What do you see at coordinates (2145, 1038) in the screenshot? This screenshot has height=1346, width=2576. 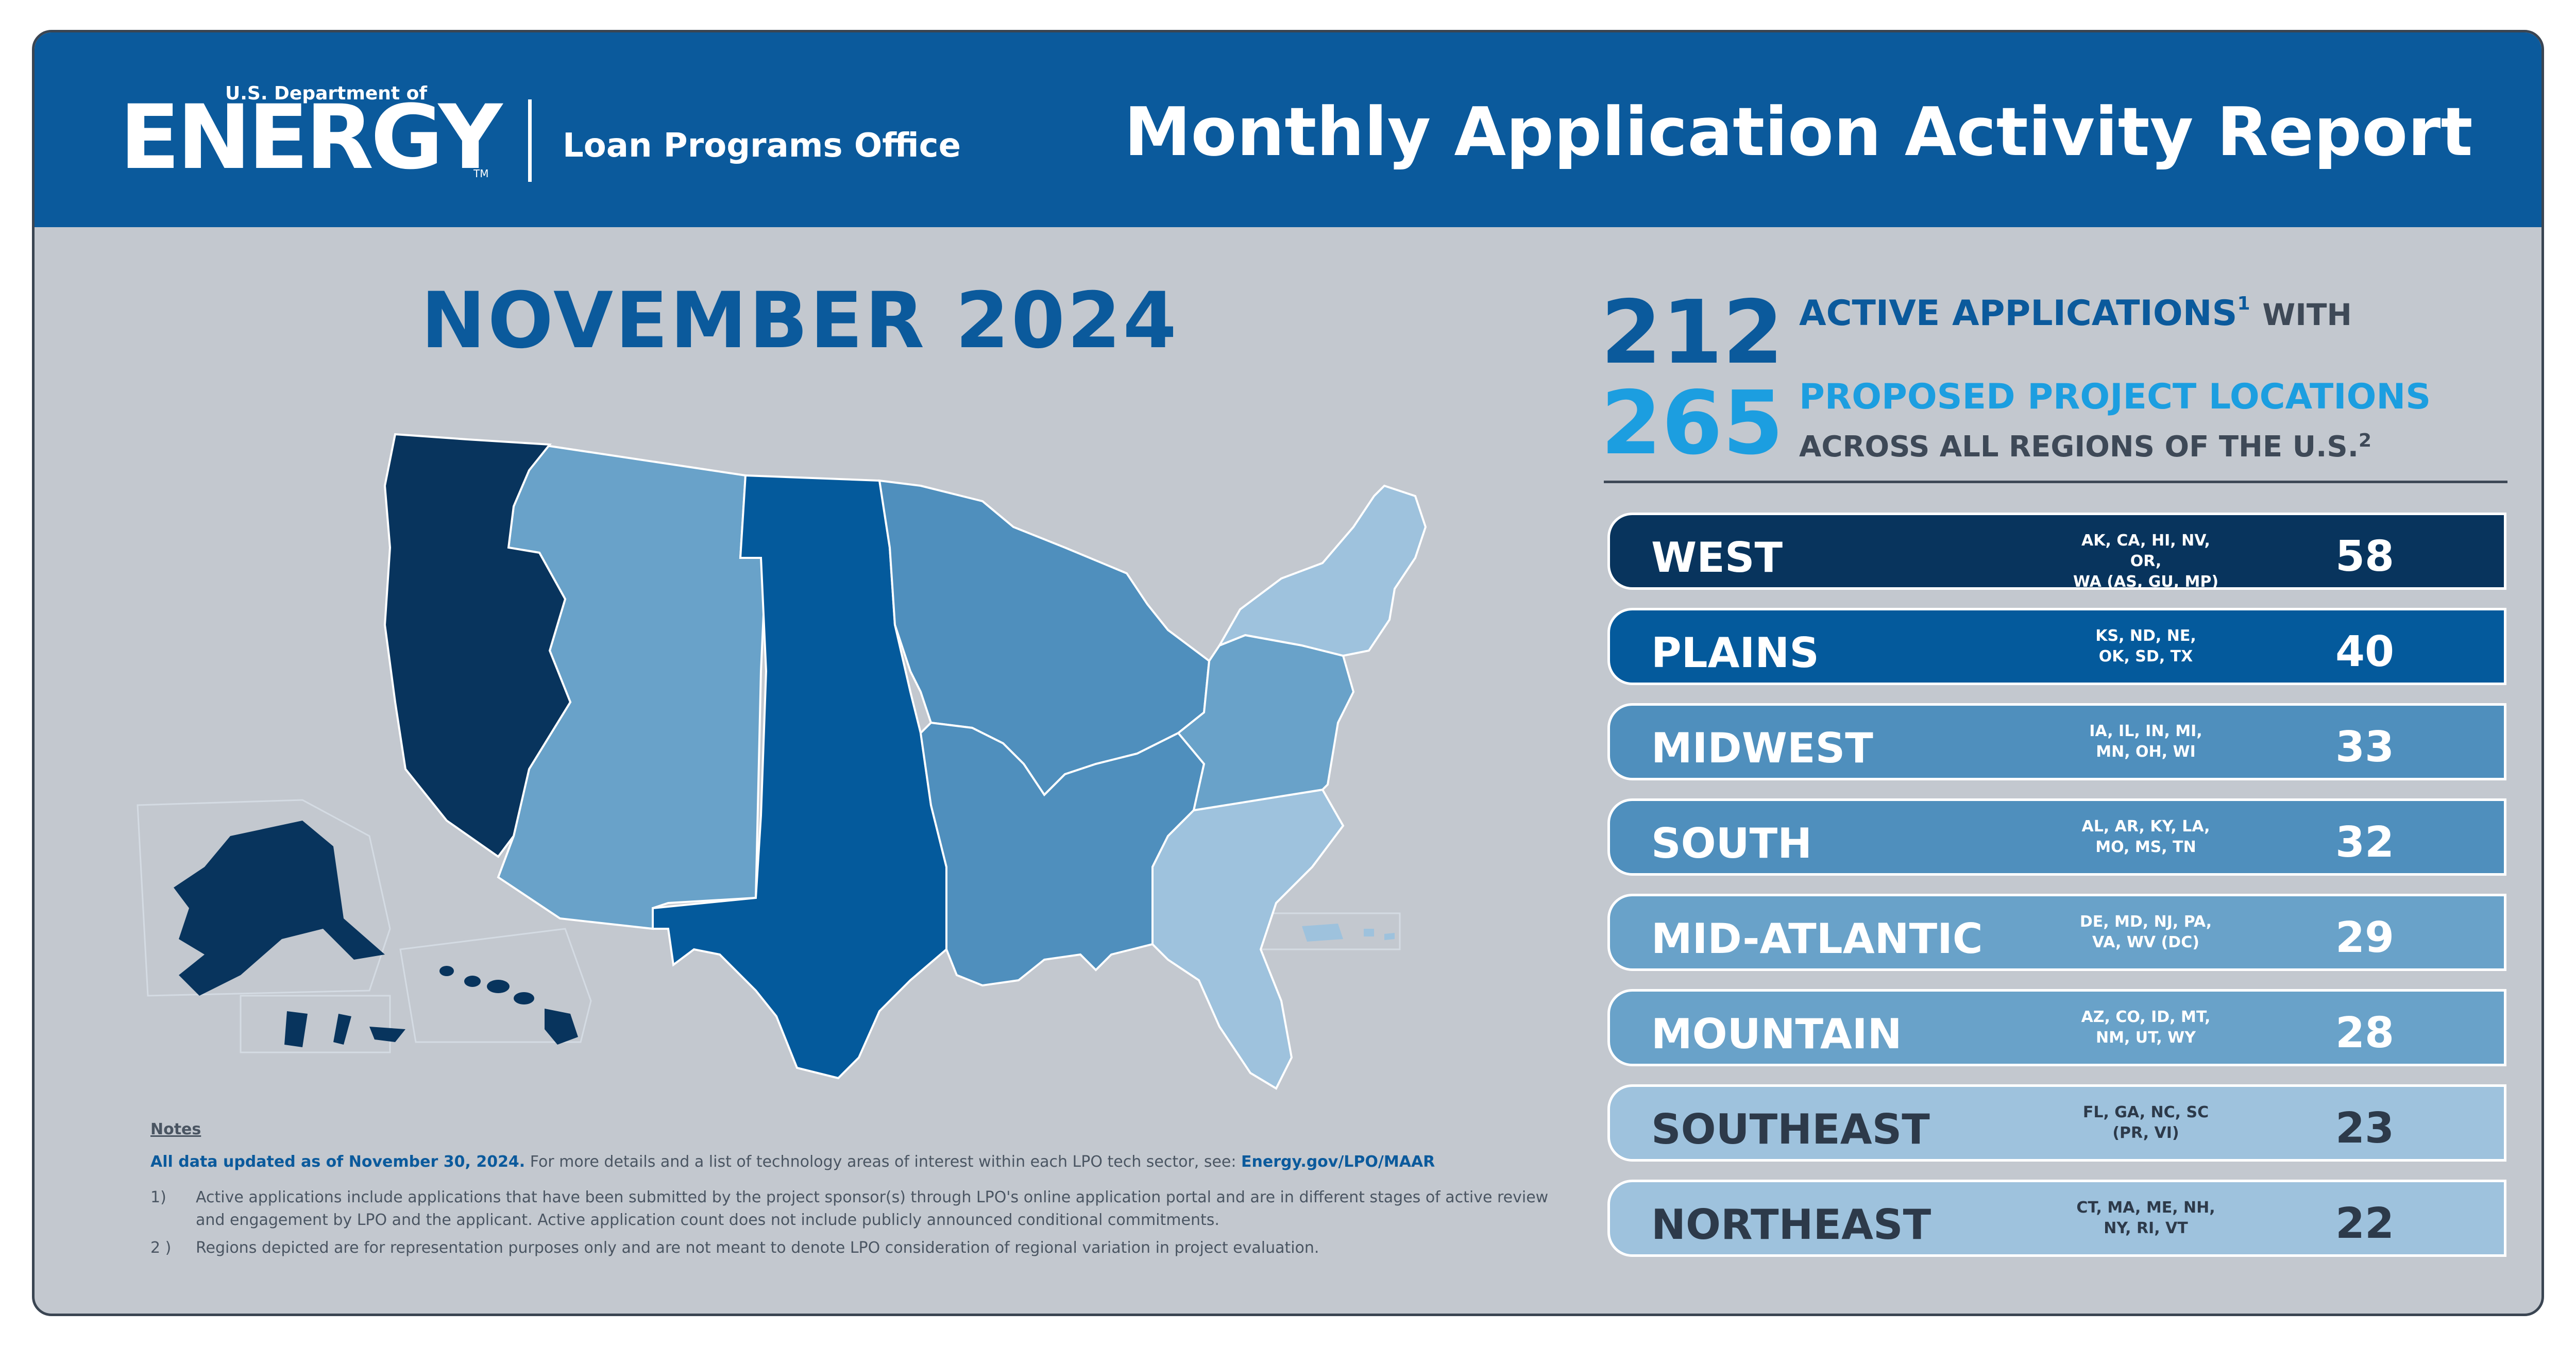 I see `region-states-line: NM, UT, WY` at bounding box center [2145, 1038].